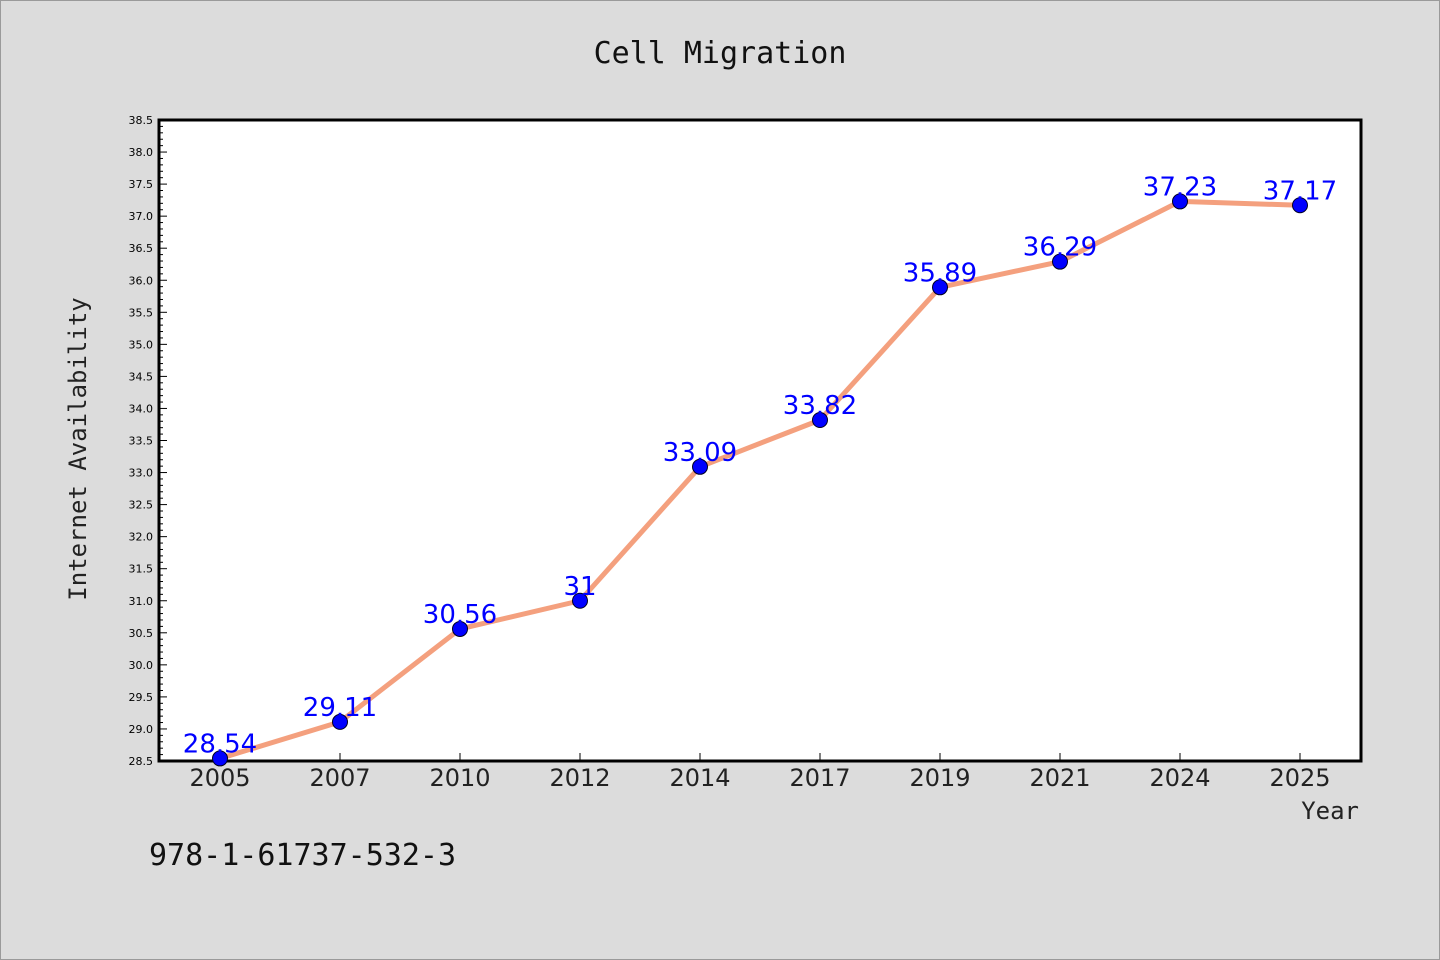  I want to click on y-tick-label: 32.0, so click(141, 537).